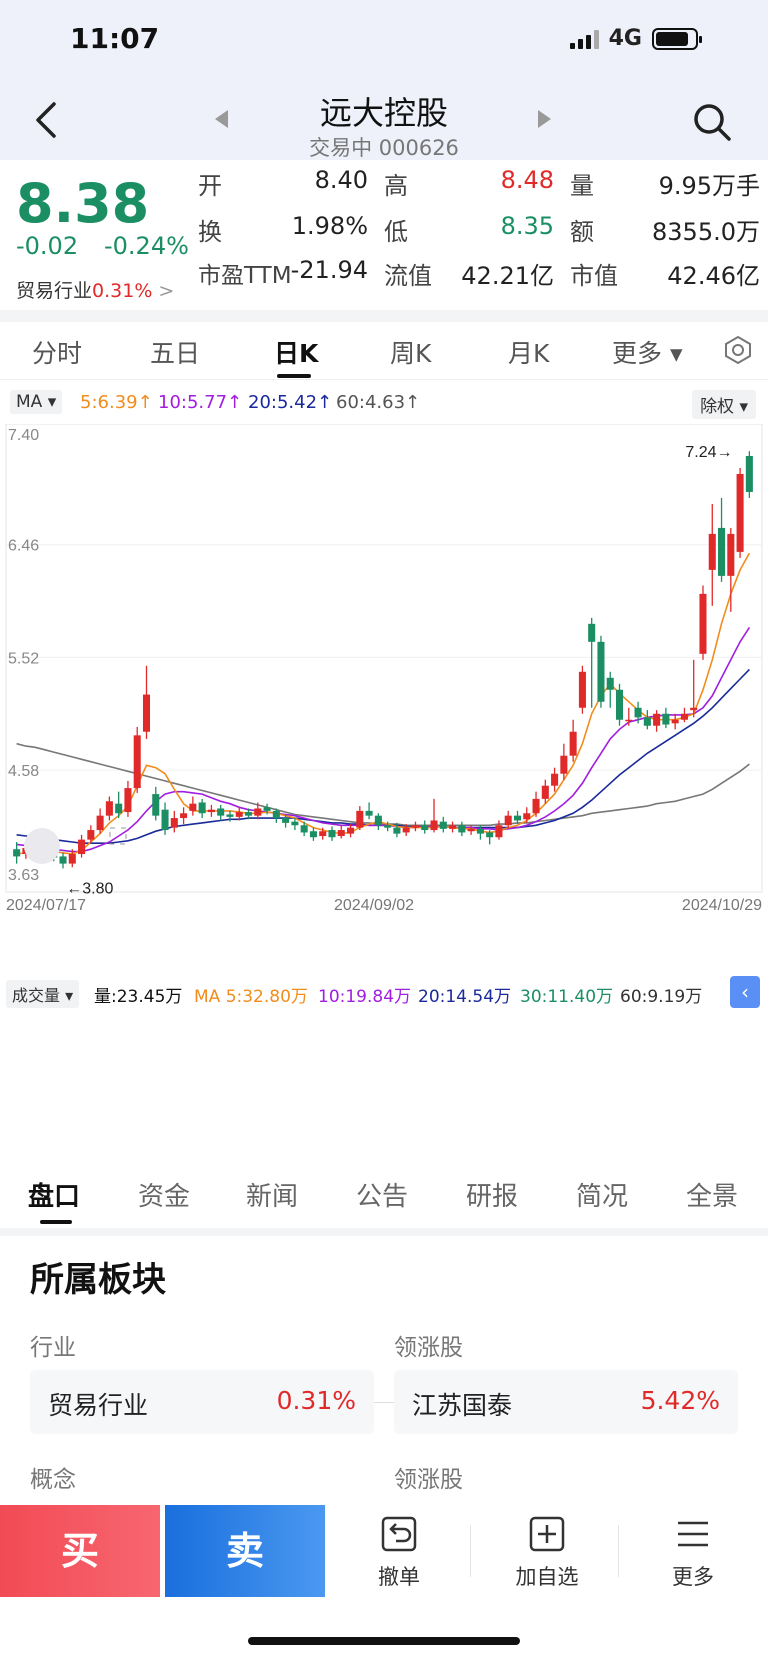 This screenshot has width=768, height=1663. Describe the element at coordinates (567, 997) in the screenshot. I see `vol-ma30: 30:11.40万` at that location.